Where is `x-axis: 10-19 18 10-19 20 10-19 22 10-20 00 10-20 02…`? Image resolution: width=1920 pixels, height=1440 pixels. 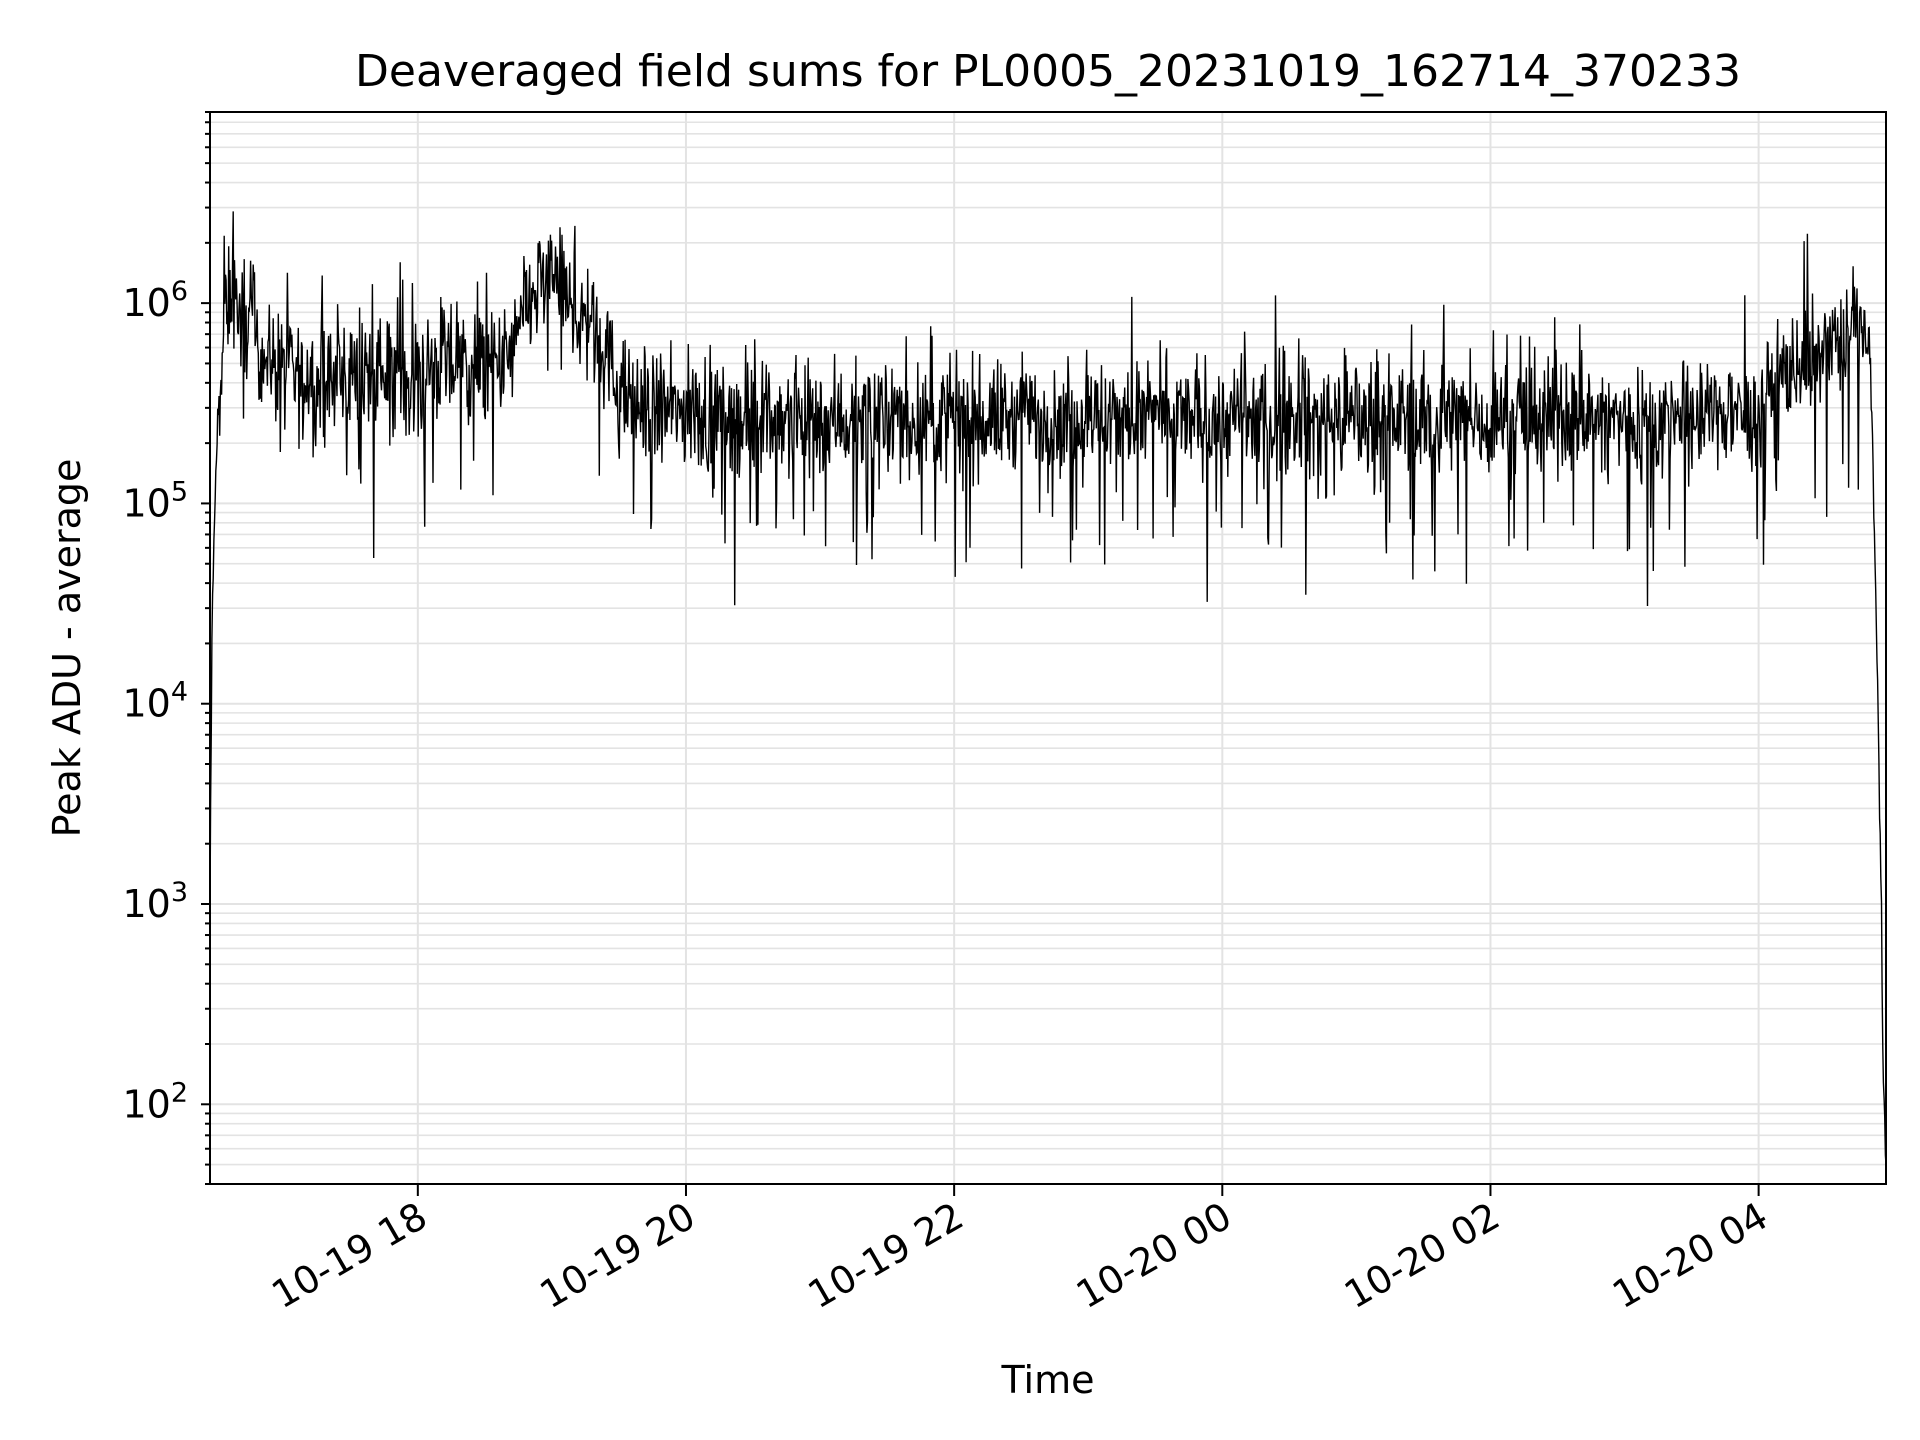
x-axis: 10-19 18 10-19 20 10-19 22 10-20 00 10-20 02… is located at coordinates (1019, 1250).